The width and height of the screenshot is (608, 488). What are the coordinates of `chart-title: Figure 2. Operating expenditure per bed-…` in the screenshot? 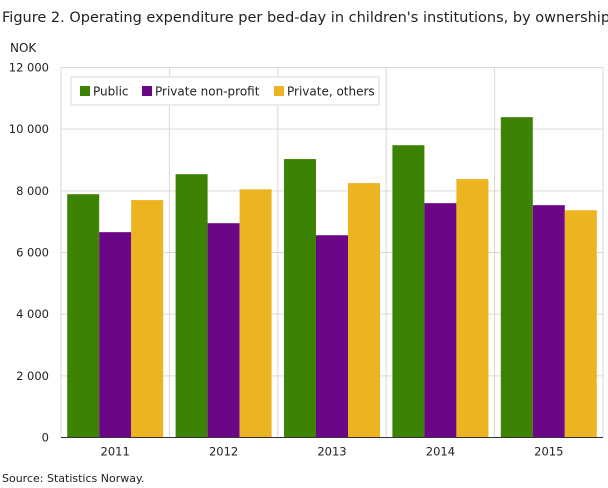 It's located at (305, 18).